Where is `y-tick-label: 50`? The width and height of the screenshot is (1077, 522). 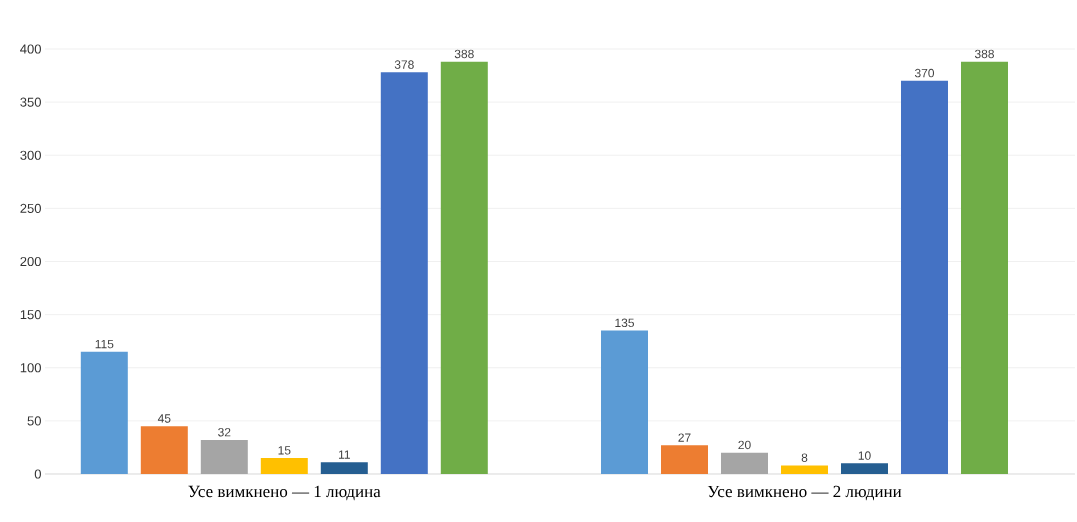 y-tick-label: 50 is located at coordinates (34, 421).